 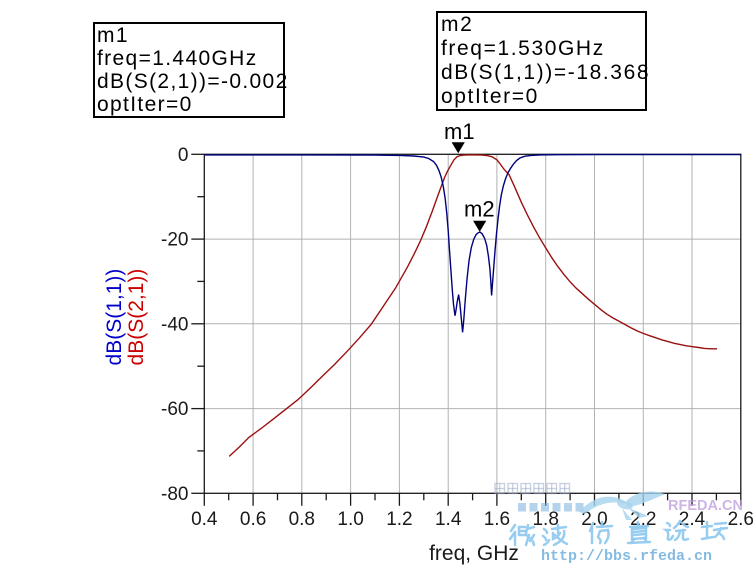 What do you see at coordinates (136, 317) in the screenshot?
I see `svg-text: dB(S(2,1))` at bounding box center [136, 317].